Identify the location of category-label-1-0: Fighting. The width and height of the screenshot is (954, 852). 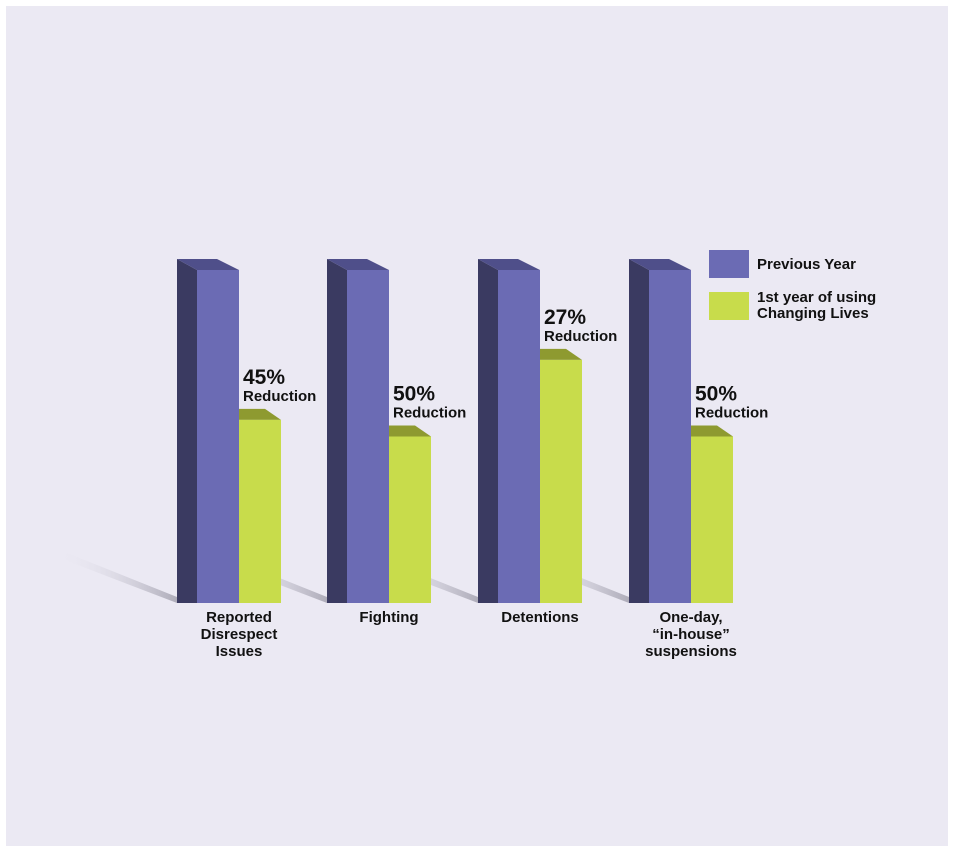
(388, 617).